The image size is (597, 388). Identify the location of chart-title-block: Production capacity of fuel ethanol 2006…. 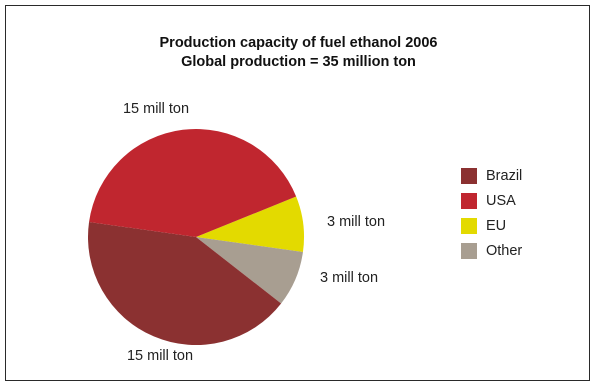
(298, 53).